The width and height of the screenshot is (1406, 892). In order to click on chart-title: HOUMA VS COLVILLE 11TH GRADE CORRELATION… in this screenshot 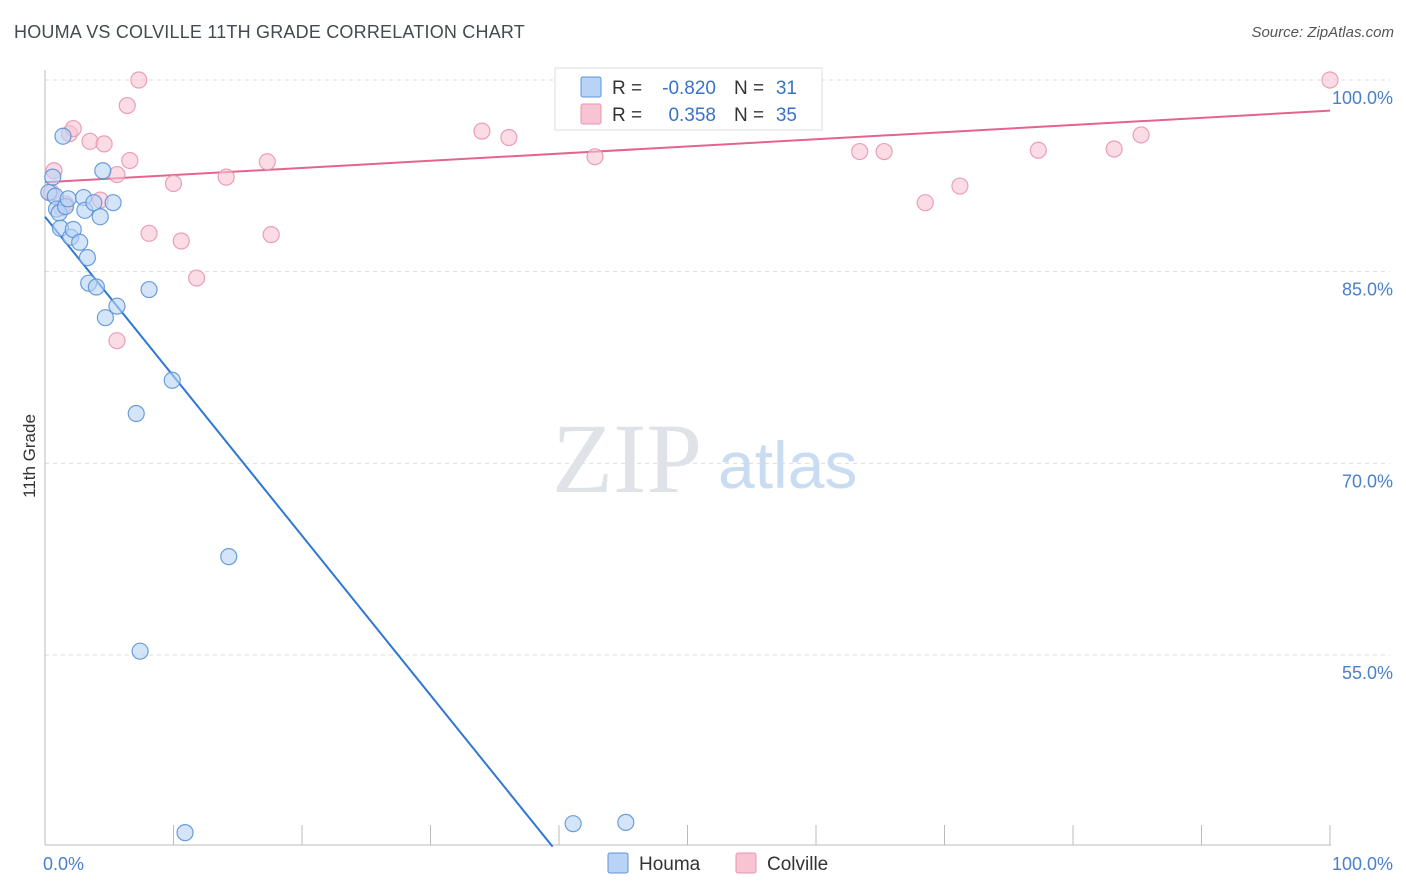, I will do `click(269, 32)`.